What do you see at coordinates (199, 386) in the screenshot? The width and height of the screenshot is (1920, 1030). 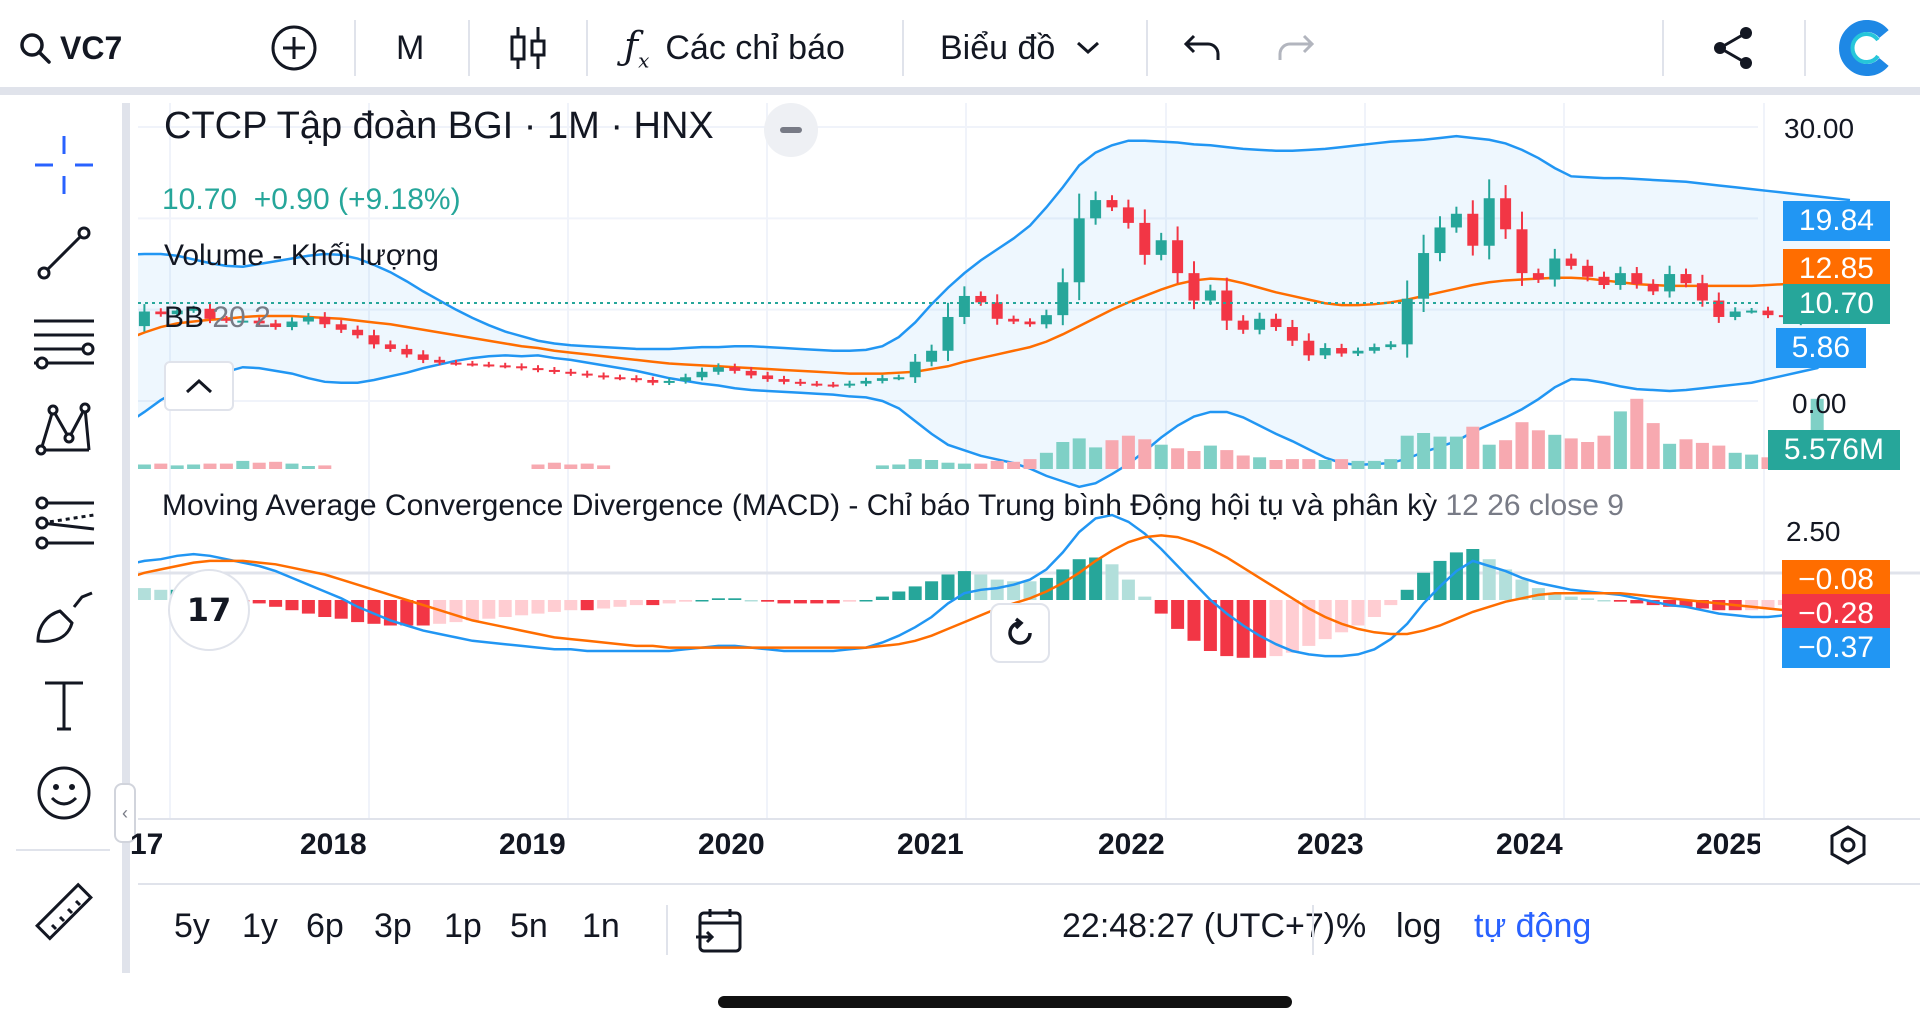 I see `expand-legend-button` at bounding box center [199, 386].